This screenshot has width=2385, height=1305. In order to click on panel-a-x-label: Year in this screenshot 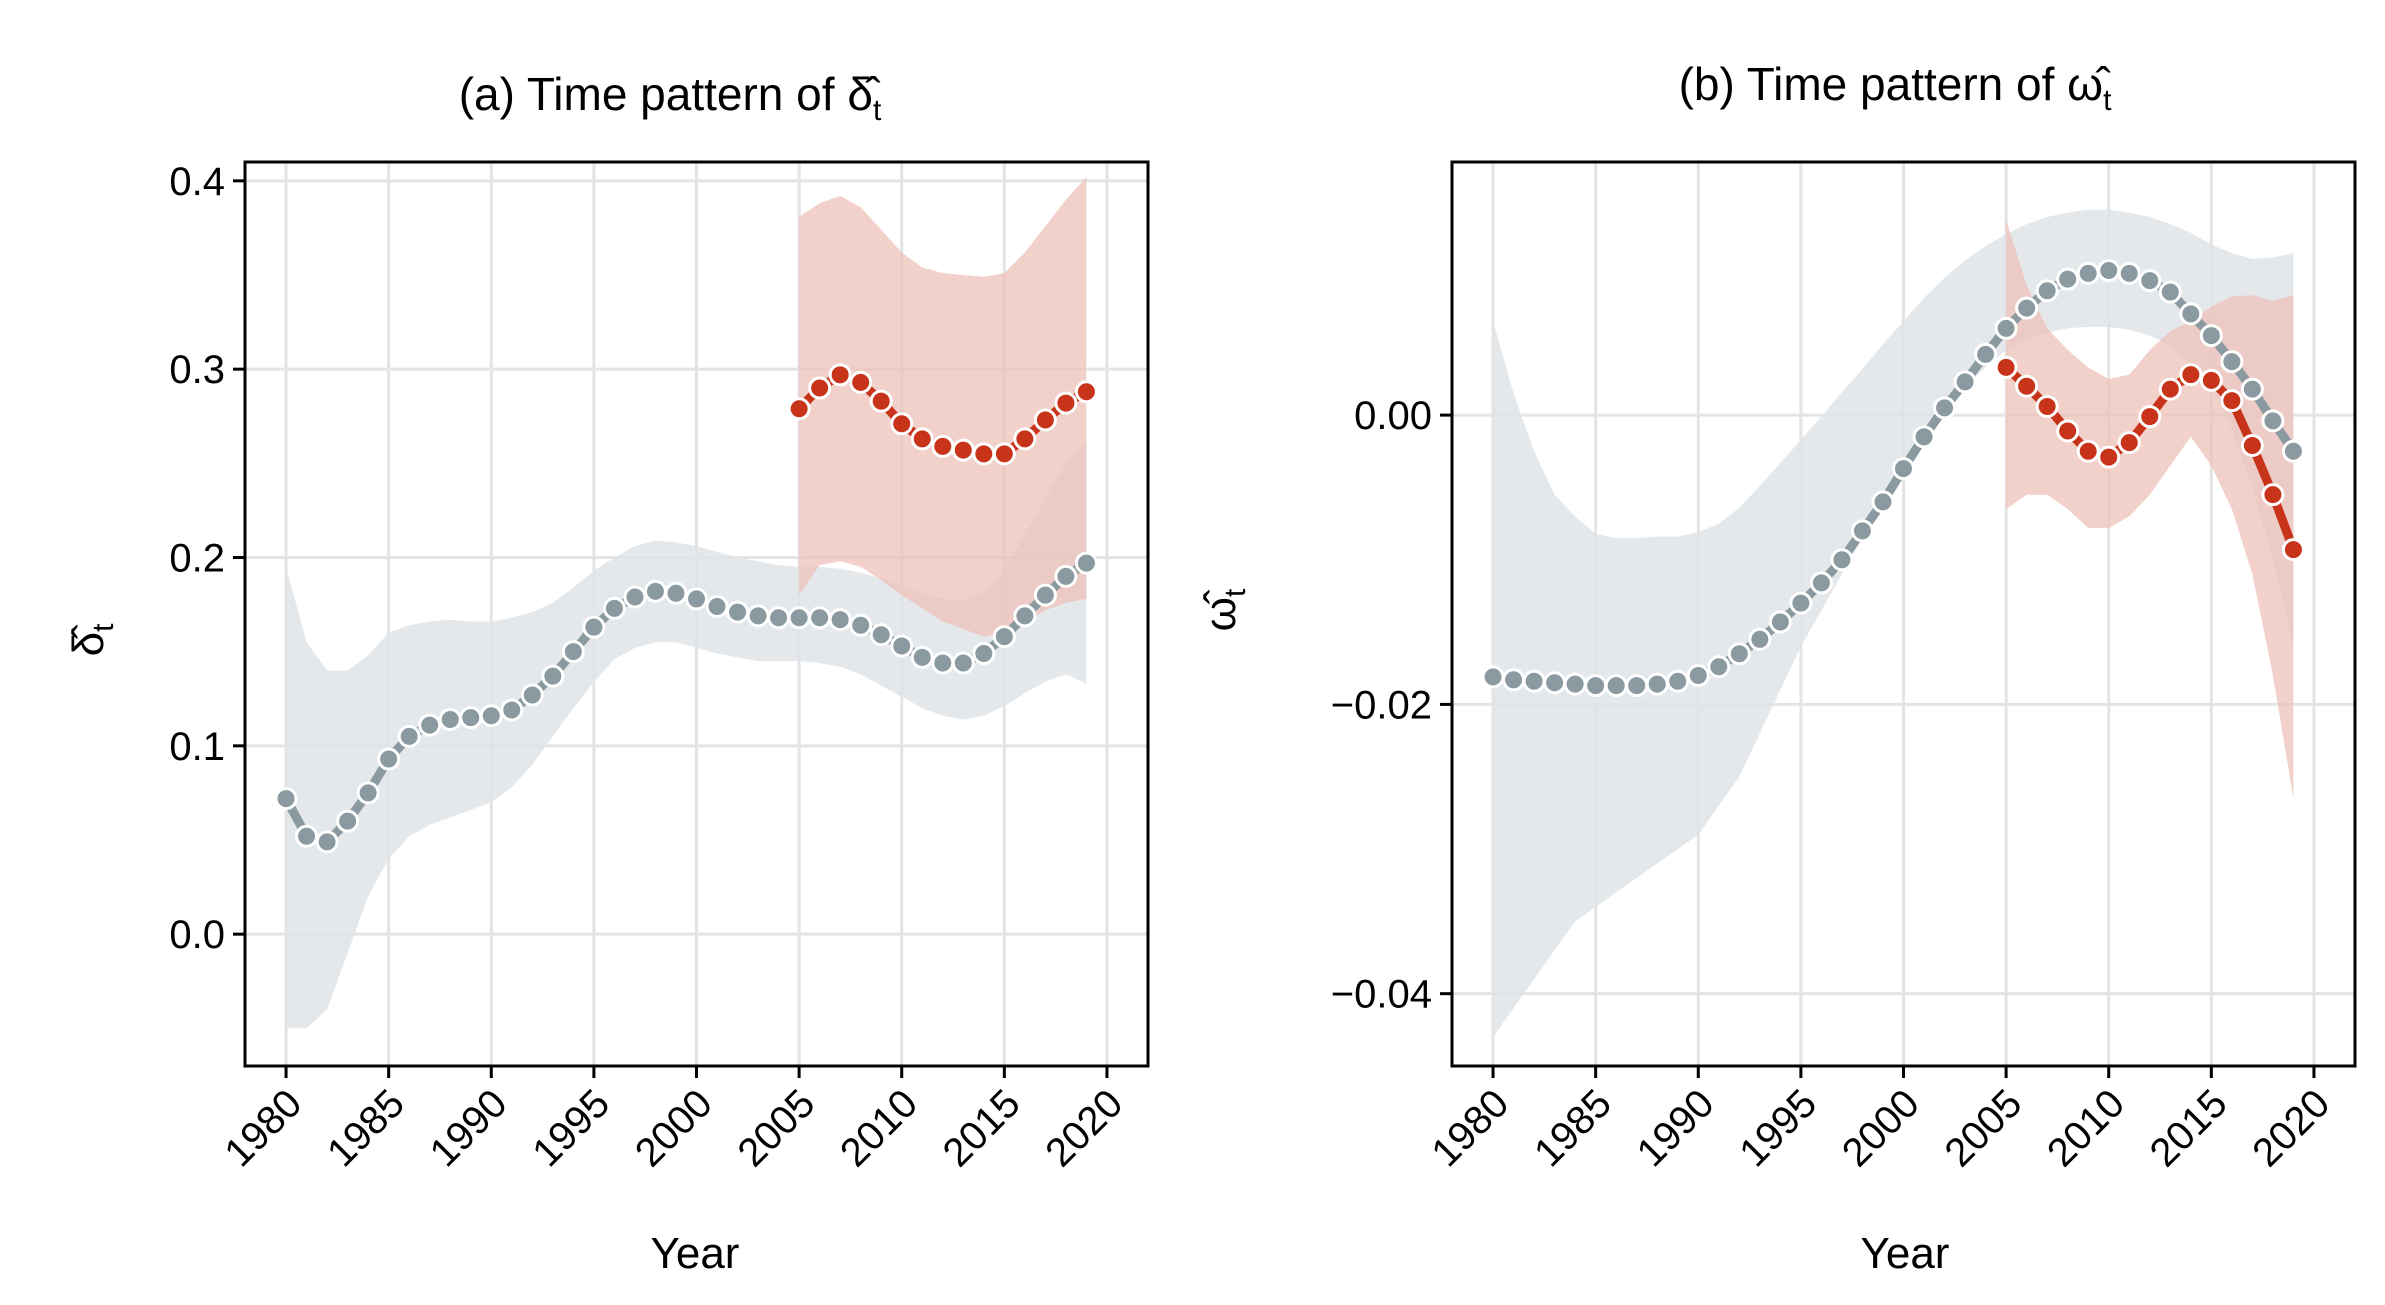, I will do `click(695, 1253)`.